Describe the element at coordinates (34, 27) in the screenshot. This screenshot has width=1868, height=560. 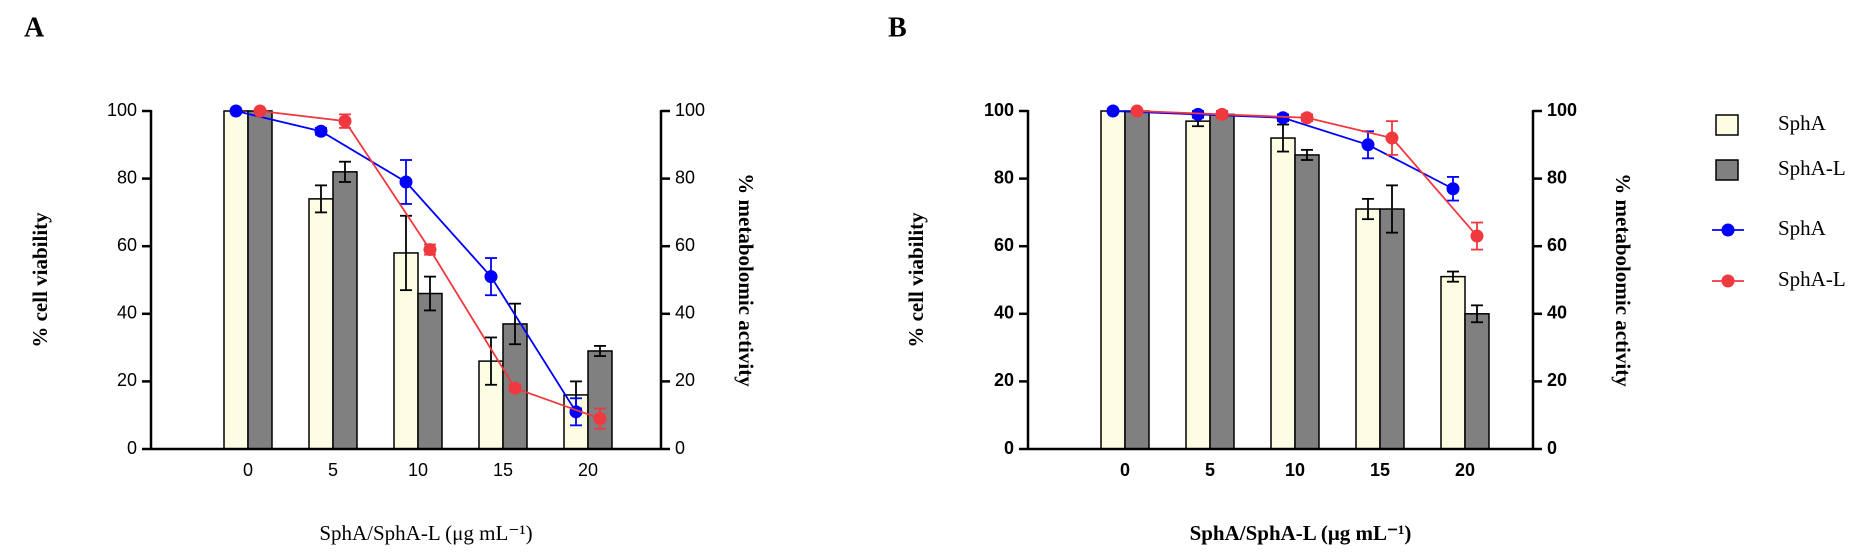
I see `panel-label: A` at that location.